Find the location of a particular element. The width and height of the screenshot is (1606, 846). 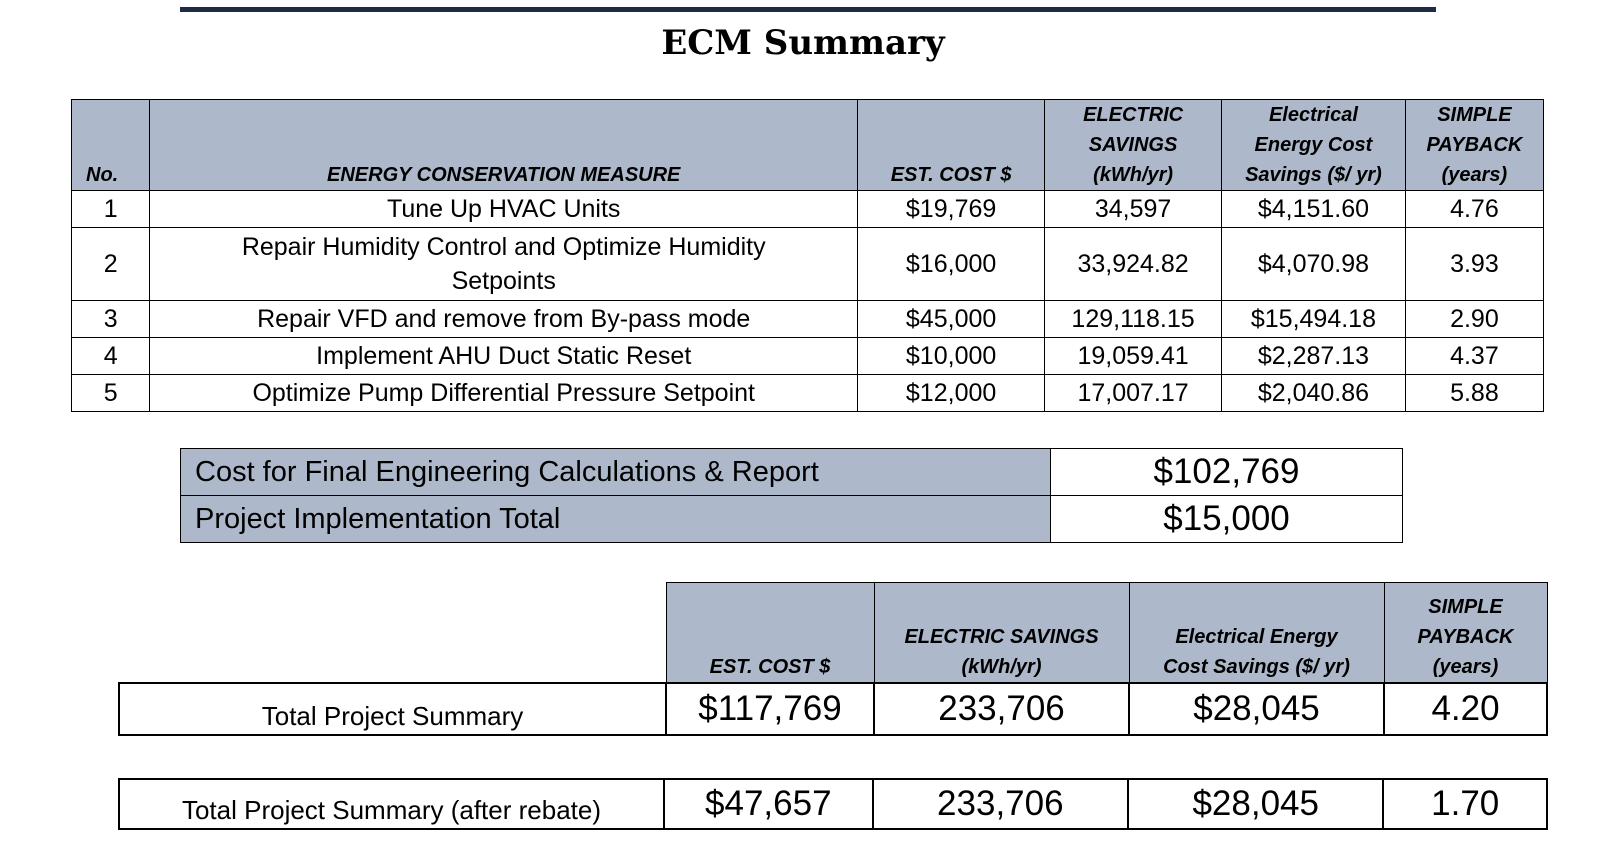

summary-header-sav-line2: Cost Savings ($/ yr) is located at coordinates (1256, 667).